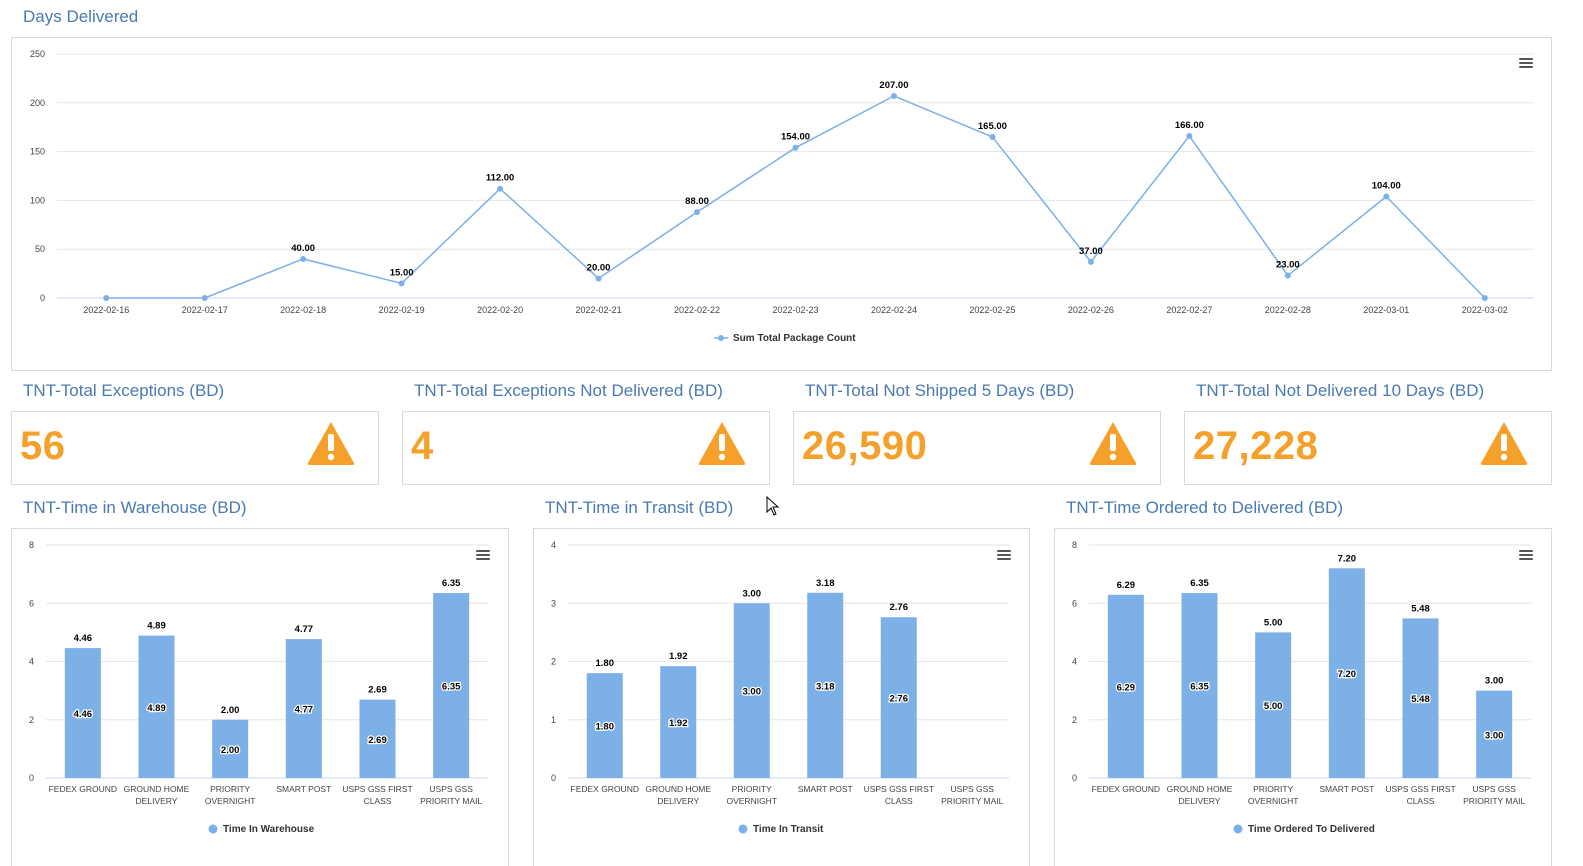  Describe the element at coordinates (1494, 681) in the screenshot. I see `data-label: 3.00` at that location.